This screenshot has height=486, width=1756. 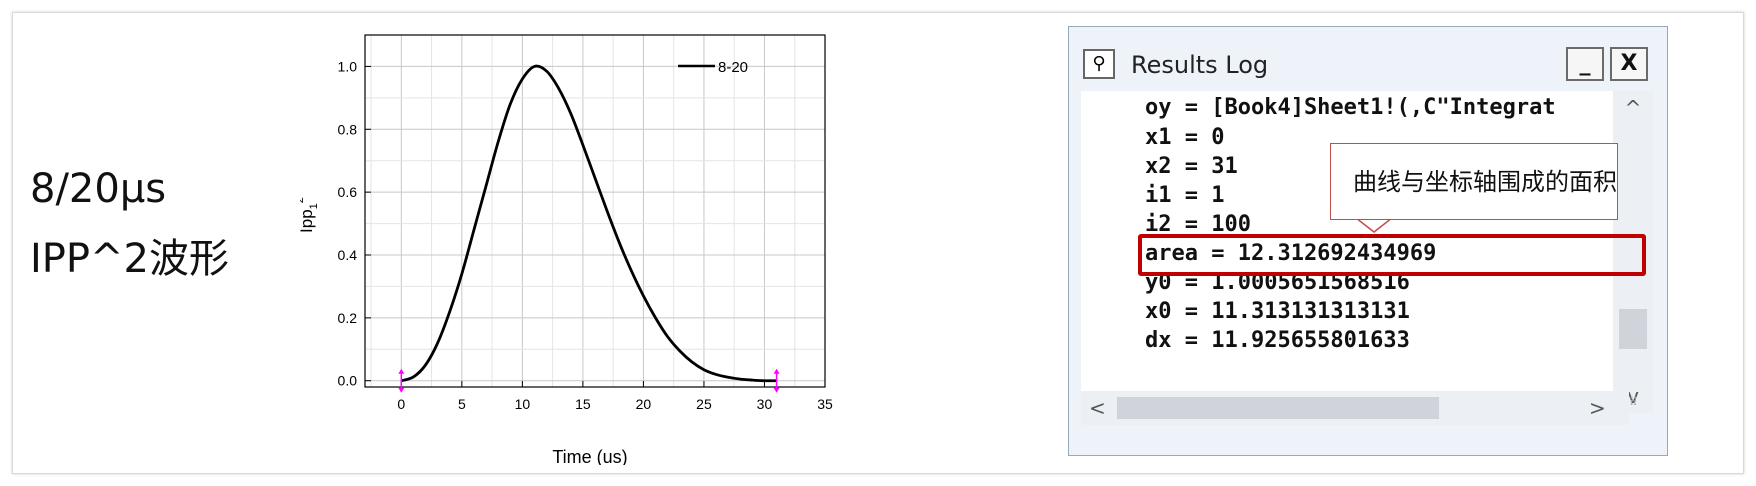 What do you see at coordinates (1485, 182) in the screenshot?
I see `callout-text: 曲线与坐标轴围成的面积` at bounding box center [1485, 182].